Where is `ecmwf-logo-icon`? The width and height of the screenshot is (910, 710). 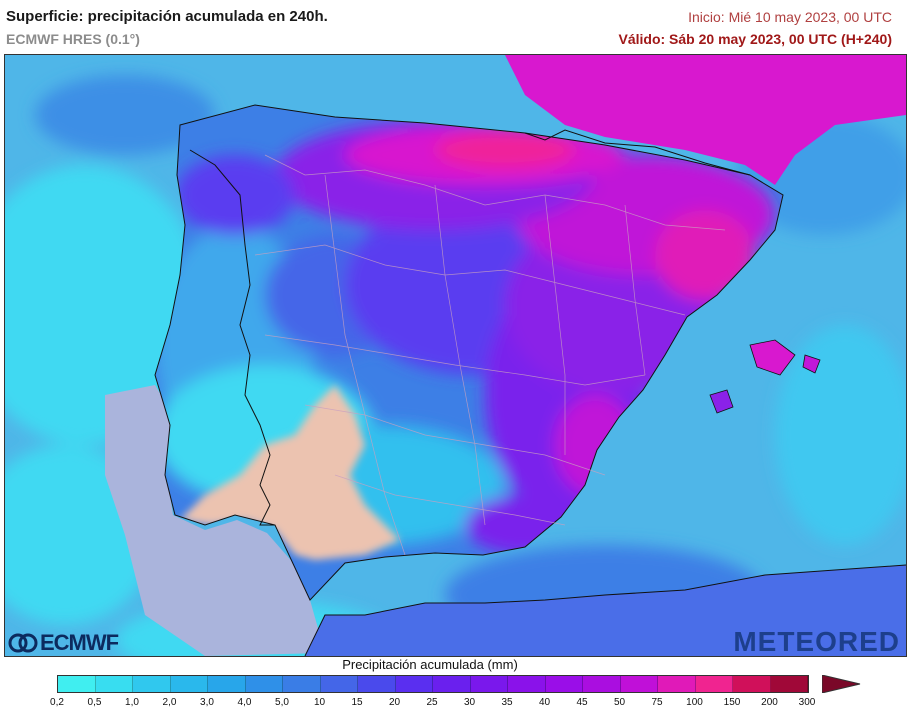
ecmwf-logo-icon is located at coordinates (23, 643).